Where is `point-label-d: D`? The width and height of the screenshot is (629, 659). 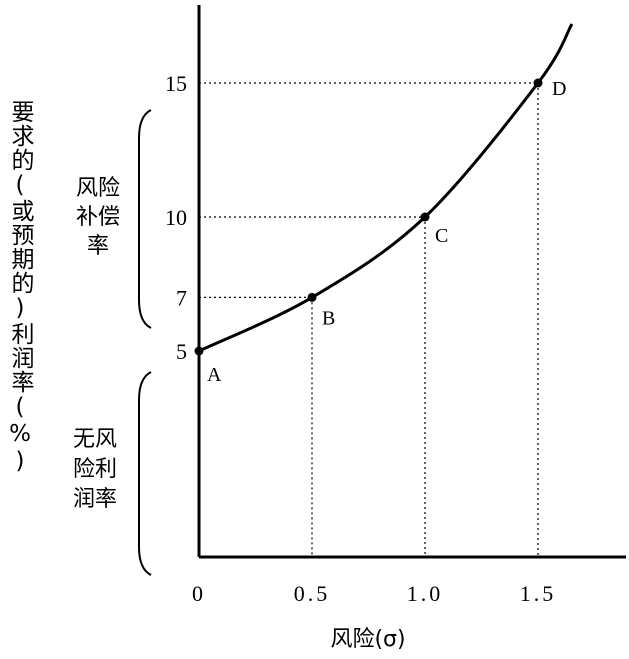 point-label-d: D is located at coordinates (559, 89).